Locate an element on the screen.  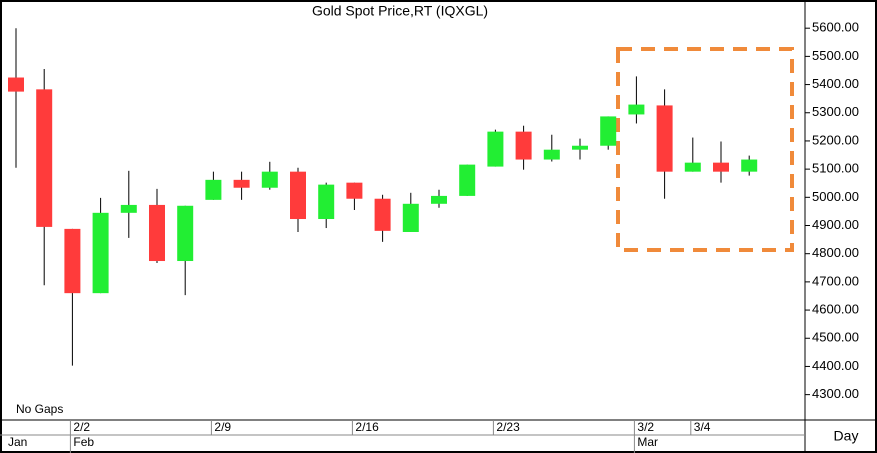
x-tick-label: 2/23 is located at coordinates (508, 427).